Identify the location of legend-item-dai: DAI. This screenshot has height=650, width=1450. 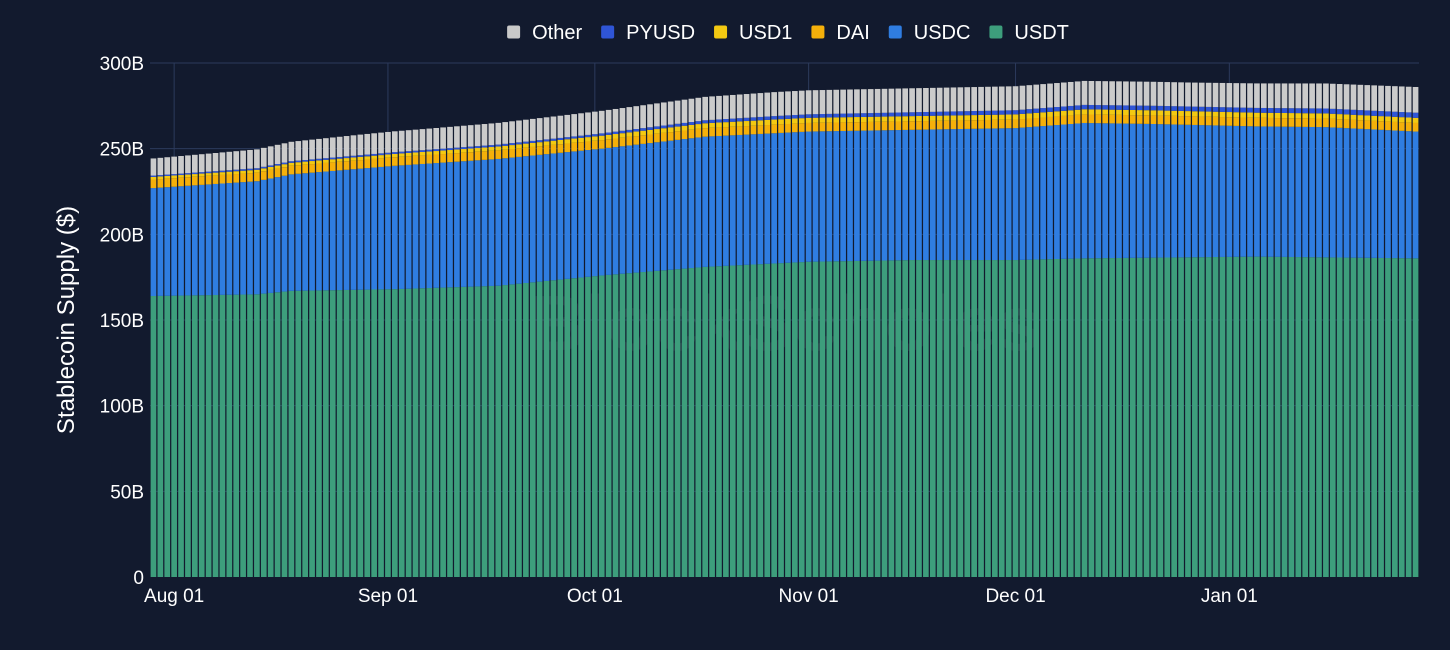
(840, 33).